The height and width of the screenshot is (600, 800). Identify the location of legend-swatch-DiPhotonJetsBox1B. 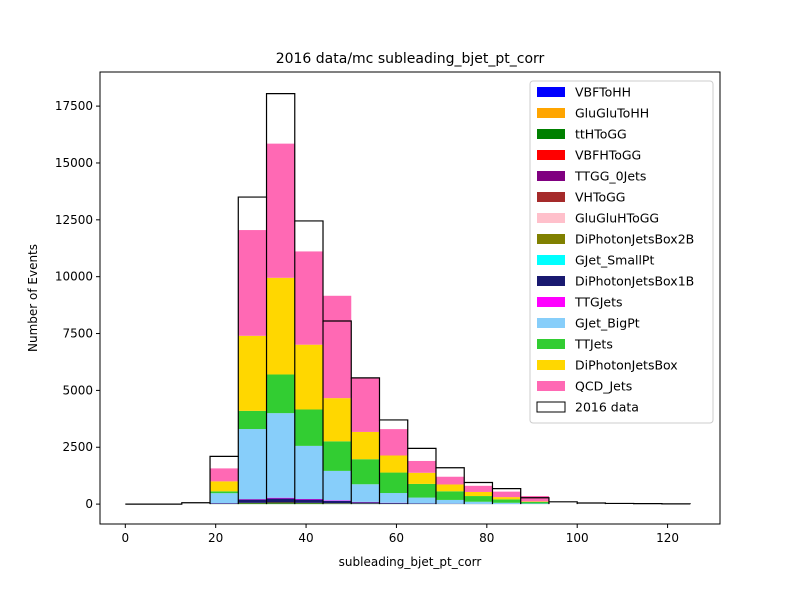
(551, 281).